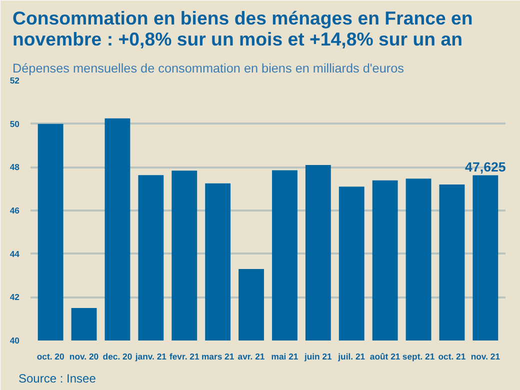  What do you see at coordinates (15, 167) in the screenshot?
I see `y-tick-label: 48` at bounding box center [15, 167].